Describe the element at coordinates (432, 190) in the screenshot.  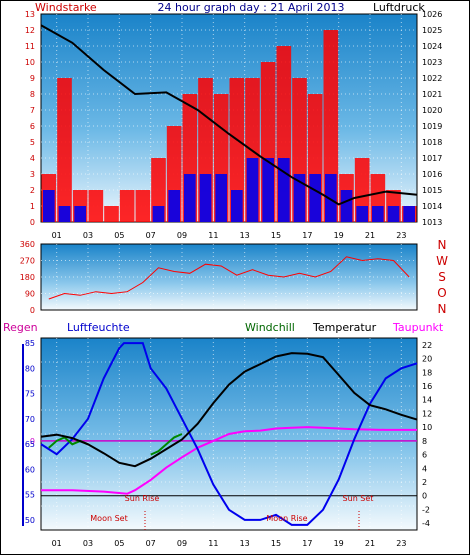
I see `right-tick-label: 1015` at that location.